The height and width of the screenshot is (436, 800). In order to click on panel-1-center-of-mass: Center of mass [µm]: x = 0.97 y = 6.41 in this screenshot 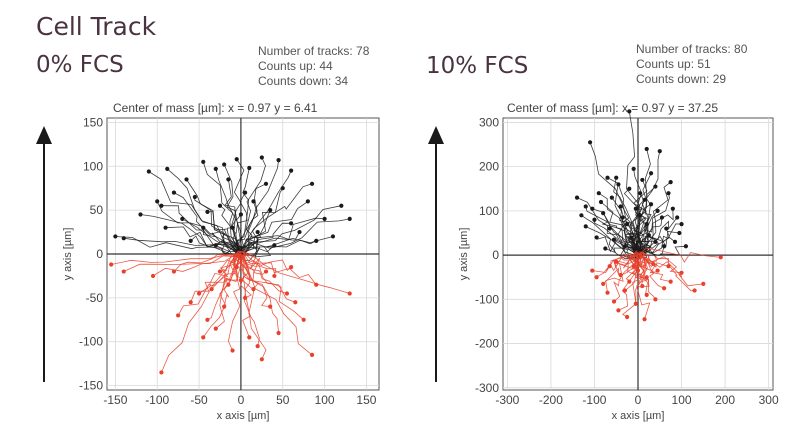, I will do `click(215, 108)`.